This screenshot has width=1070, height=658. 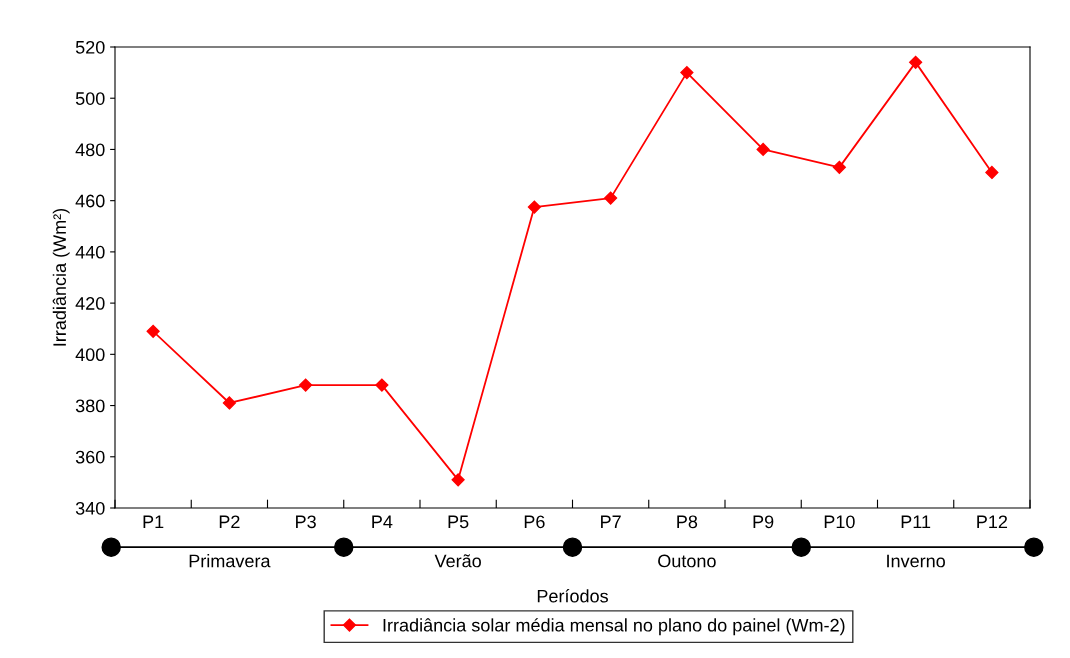 I want to click on x-tick-label: P6, so click(x=534, y=522).